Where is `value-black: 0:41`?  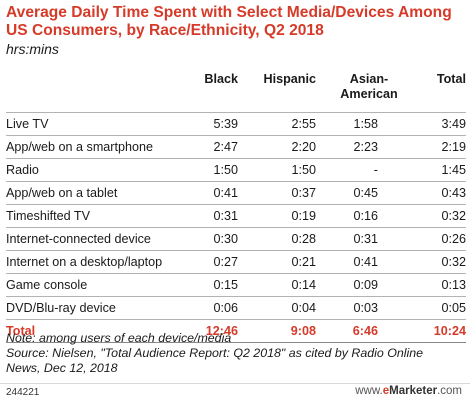
value-black: 0:41 is located at coordinates (206, 193).